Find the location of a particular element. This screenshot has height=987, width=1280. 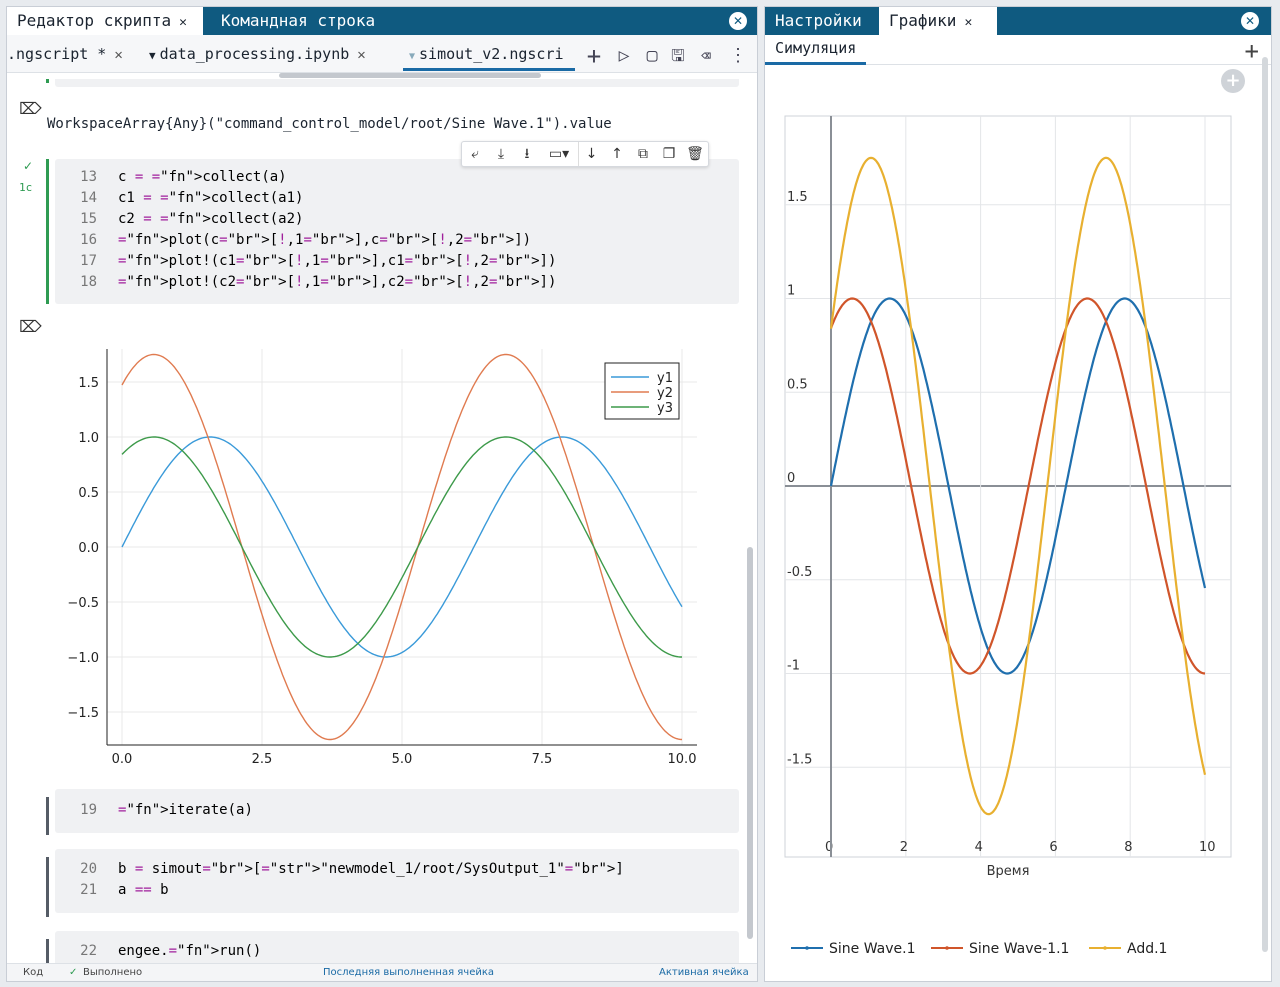

file-tab-label: simout_v2.ngscri is located at coordinates (491, 54).